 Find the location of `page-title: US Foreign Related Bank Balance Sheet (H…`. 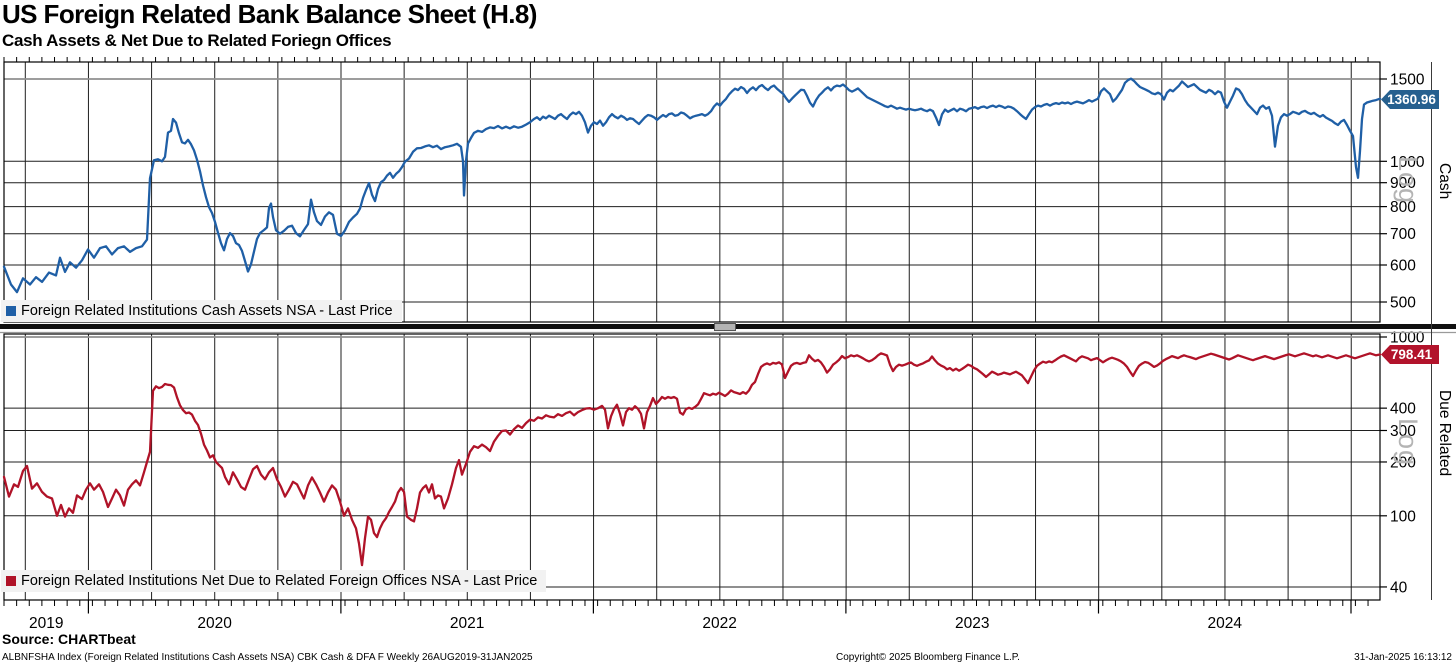

page-title: US Foreign Related Bank Balance Sheet (H… is located at coordinates (269, 14).